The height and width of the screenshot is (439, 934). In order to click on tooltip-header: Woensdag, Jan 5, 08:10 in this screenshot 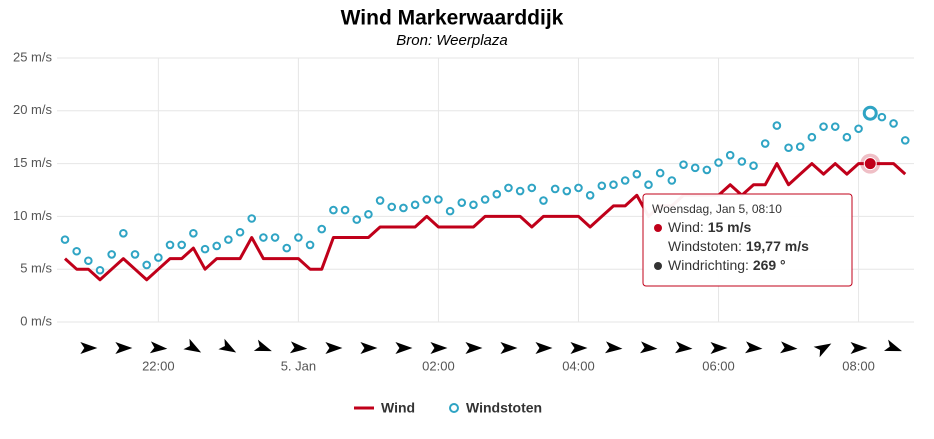, I will do `click(717, 209)`.